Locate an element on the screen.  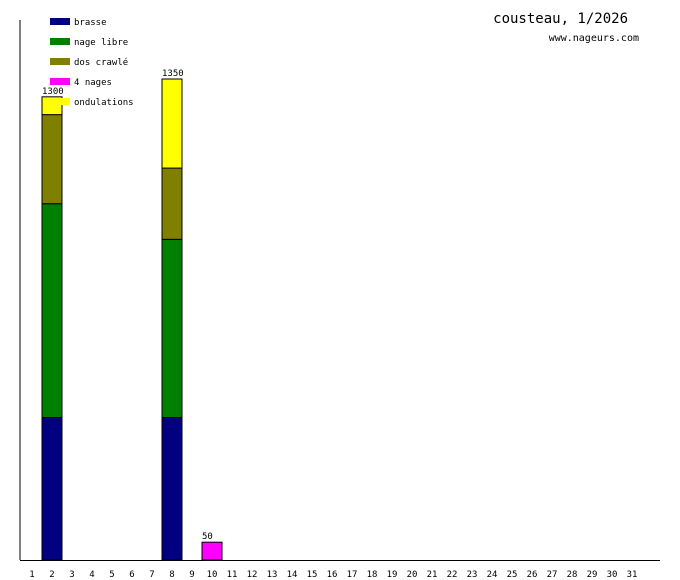
x-tick-label: 12 is located at coordinates (252, 575).